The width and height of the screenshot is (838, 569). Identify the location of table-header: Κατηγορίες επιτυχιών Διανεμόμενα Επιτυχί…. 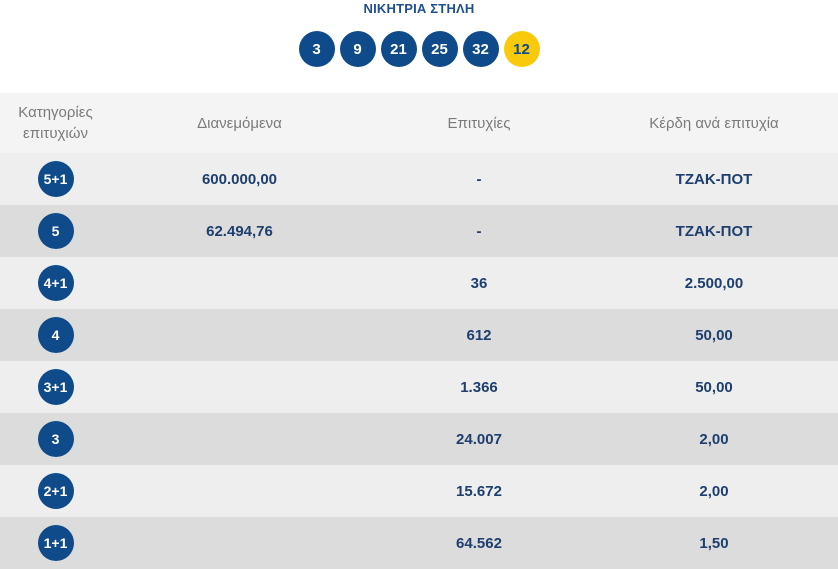
(419, 123).